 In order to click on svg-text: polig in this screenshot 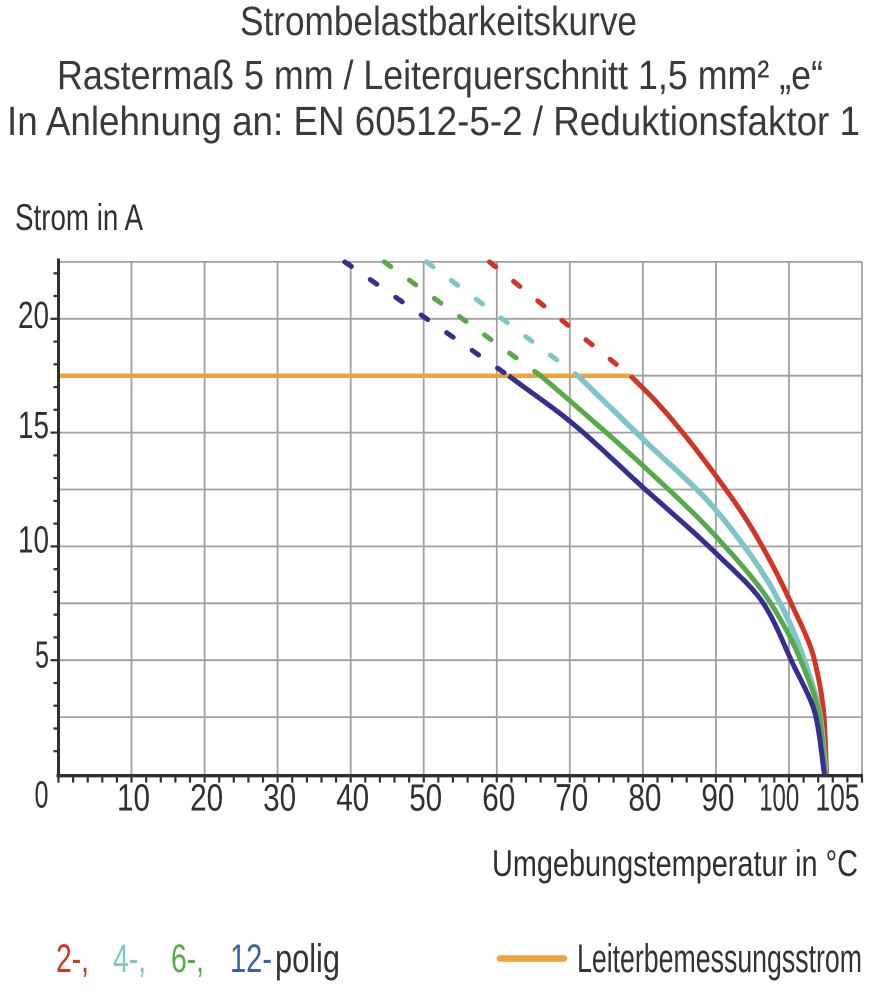, I will do `click(307, 959)`.